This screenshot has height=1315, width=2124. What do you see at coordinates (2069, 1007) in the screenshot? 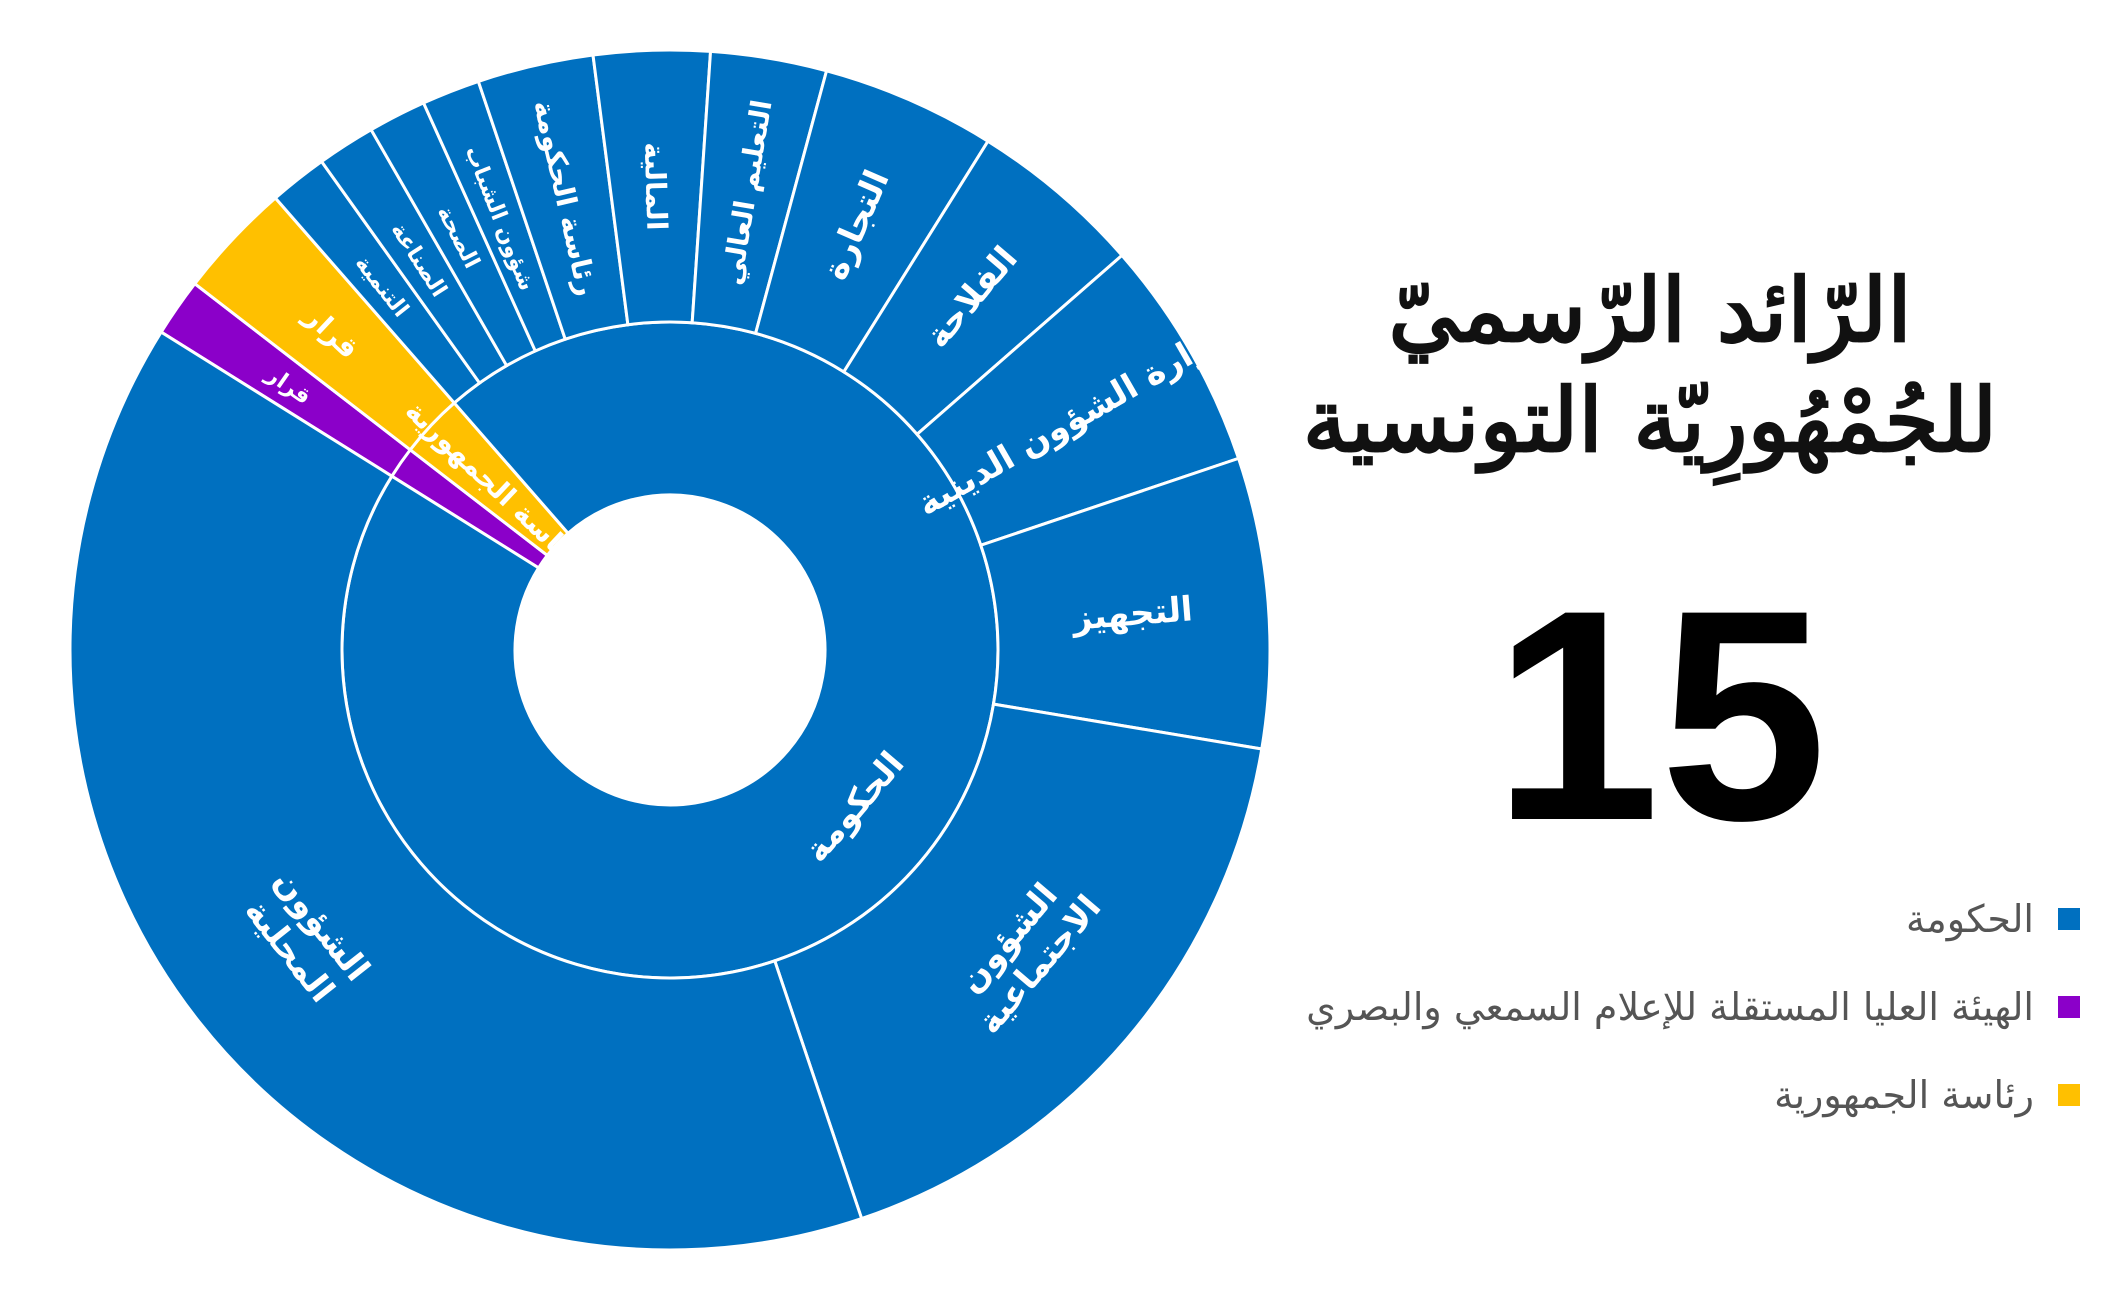
I see `legend-swatch-haica` at bounding box center [2069, 1007].